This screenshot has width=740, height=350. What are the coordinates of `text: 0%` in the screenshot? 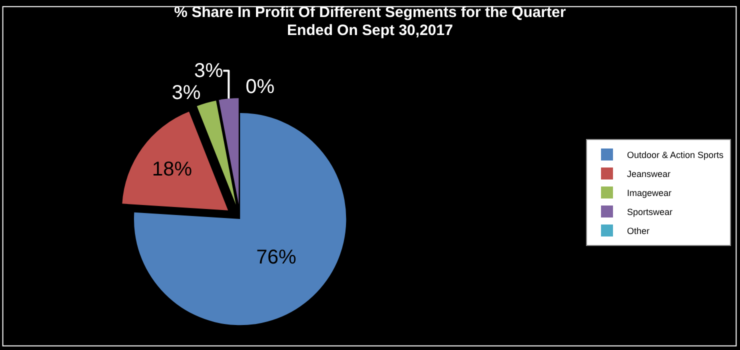 It's located at (260, 87).